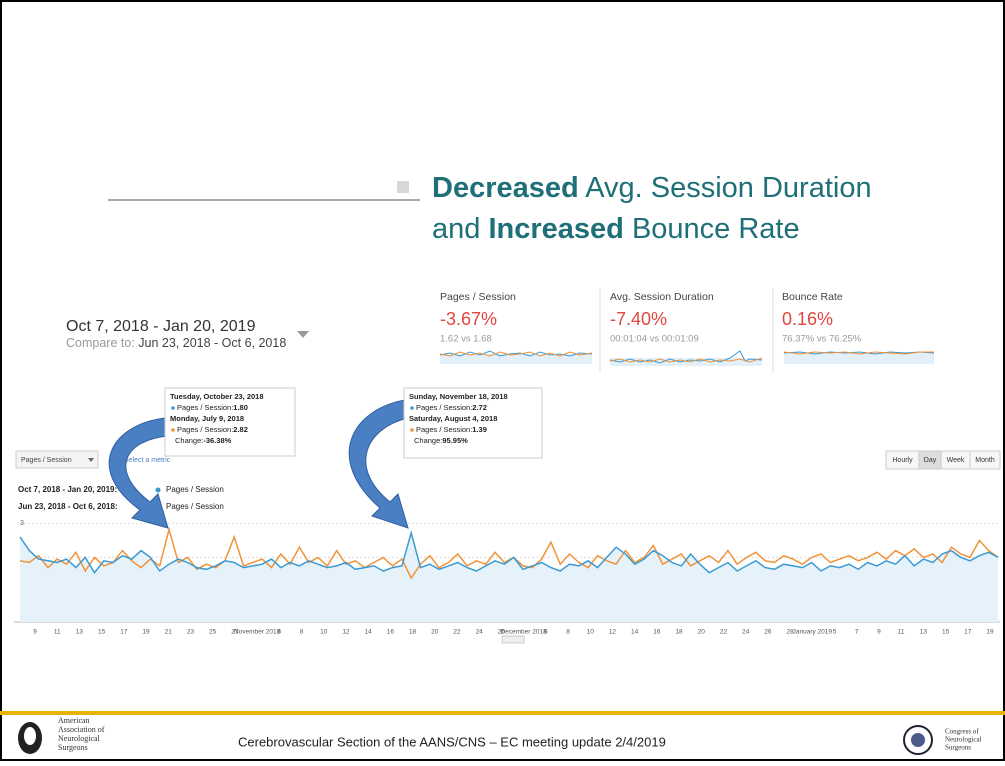 The image size is (1005, 766). I want to click on title-line-2: and Increased Bounce Rate, so click(616, 229).